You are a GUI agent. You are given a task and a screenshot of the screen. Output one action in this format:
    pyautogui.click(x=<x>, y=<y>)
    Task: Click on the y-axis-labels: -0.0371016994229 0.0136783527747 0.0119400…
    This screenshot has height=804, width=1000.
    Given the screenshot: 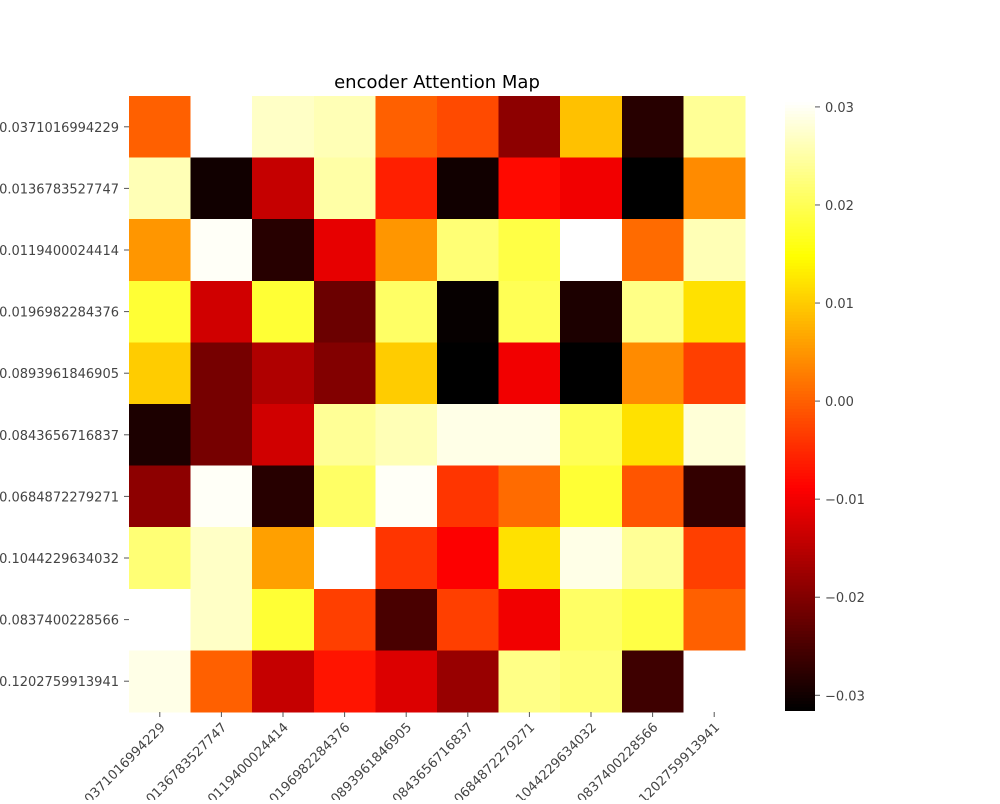 What is the action you would take?
    pyautogui.click(x=64, y=405)
    